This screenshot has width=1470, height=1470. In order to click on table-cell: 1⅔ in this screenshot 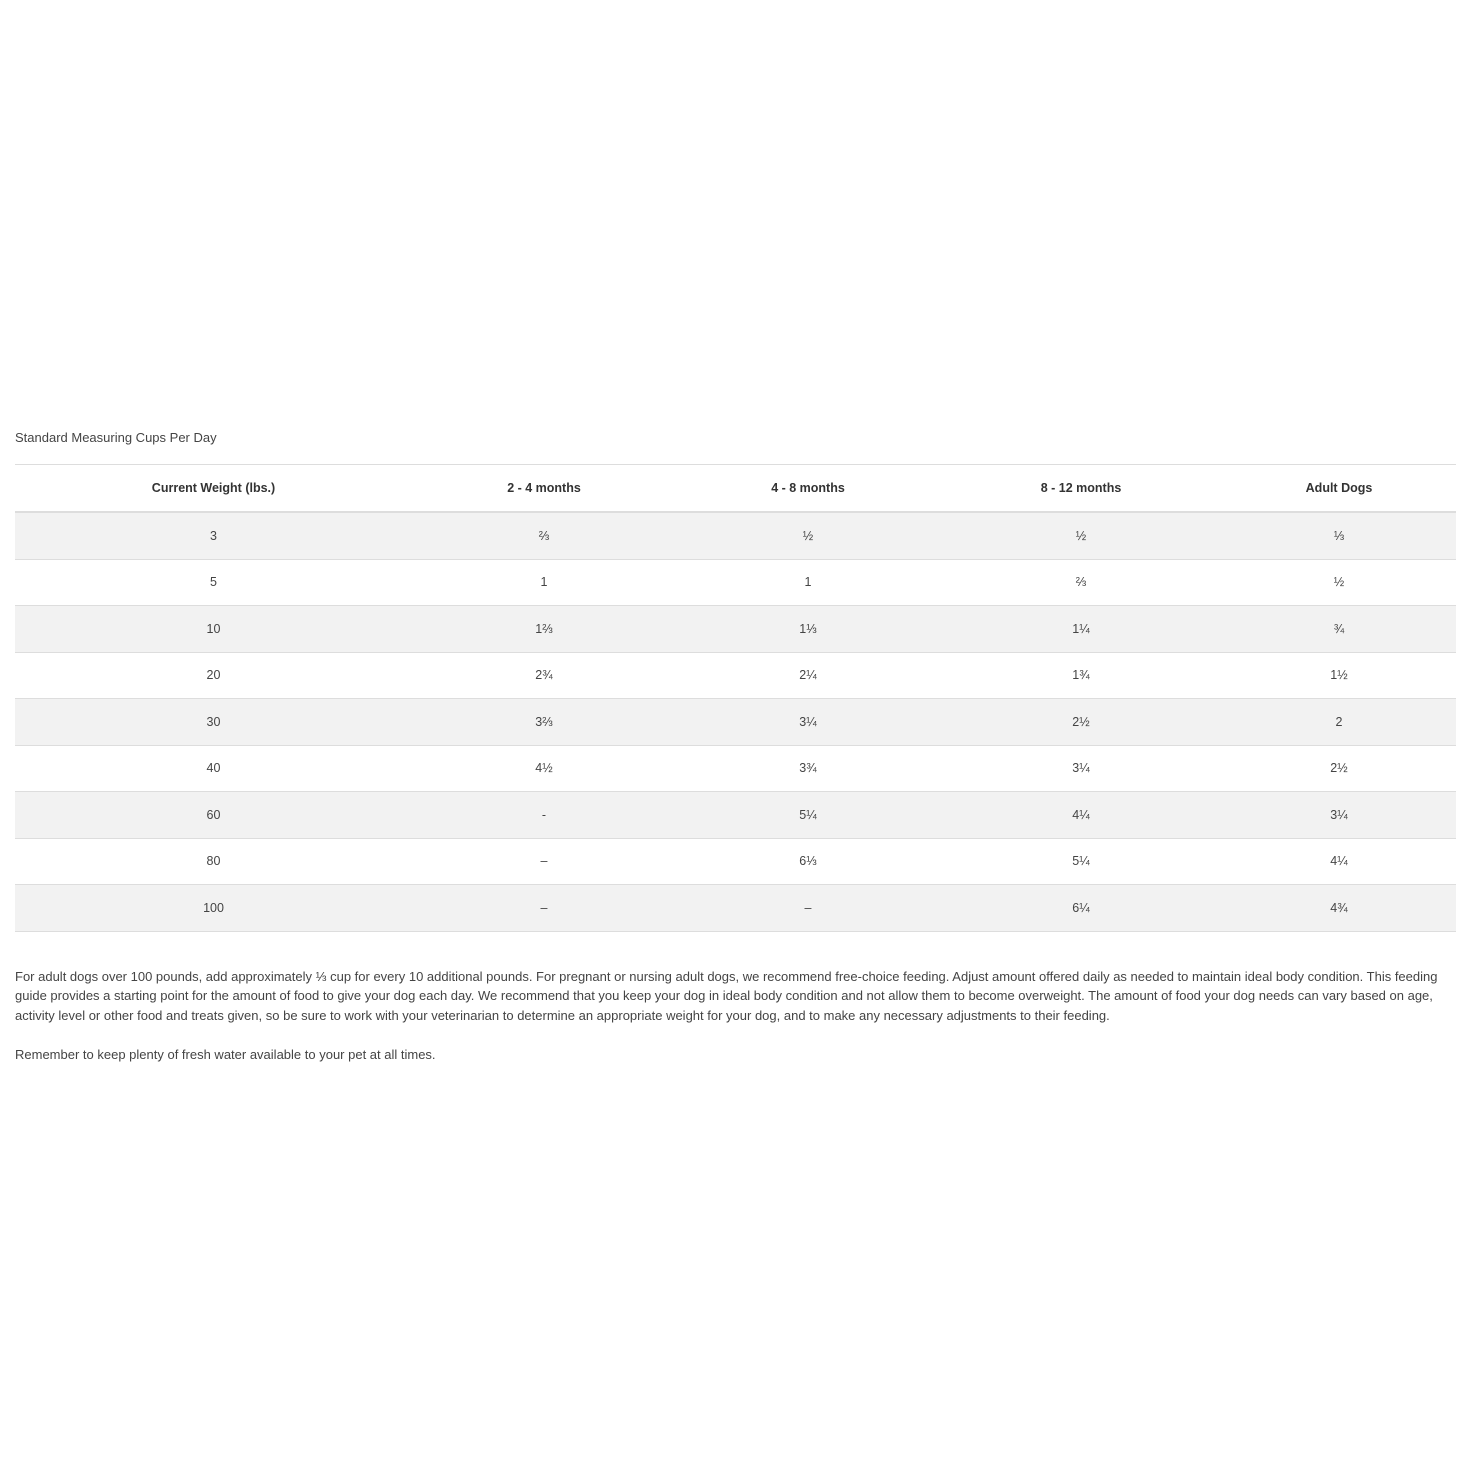, I will do `click(544, 629)`.